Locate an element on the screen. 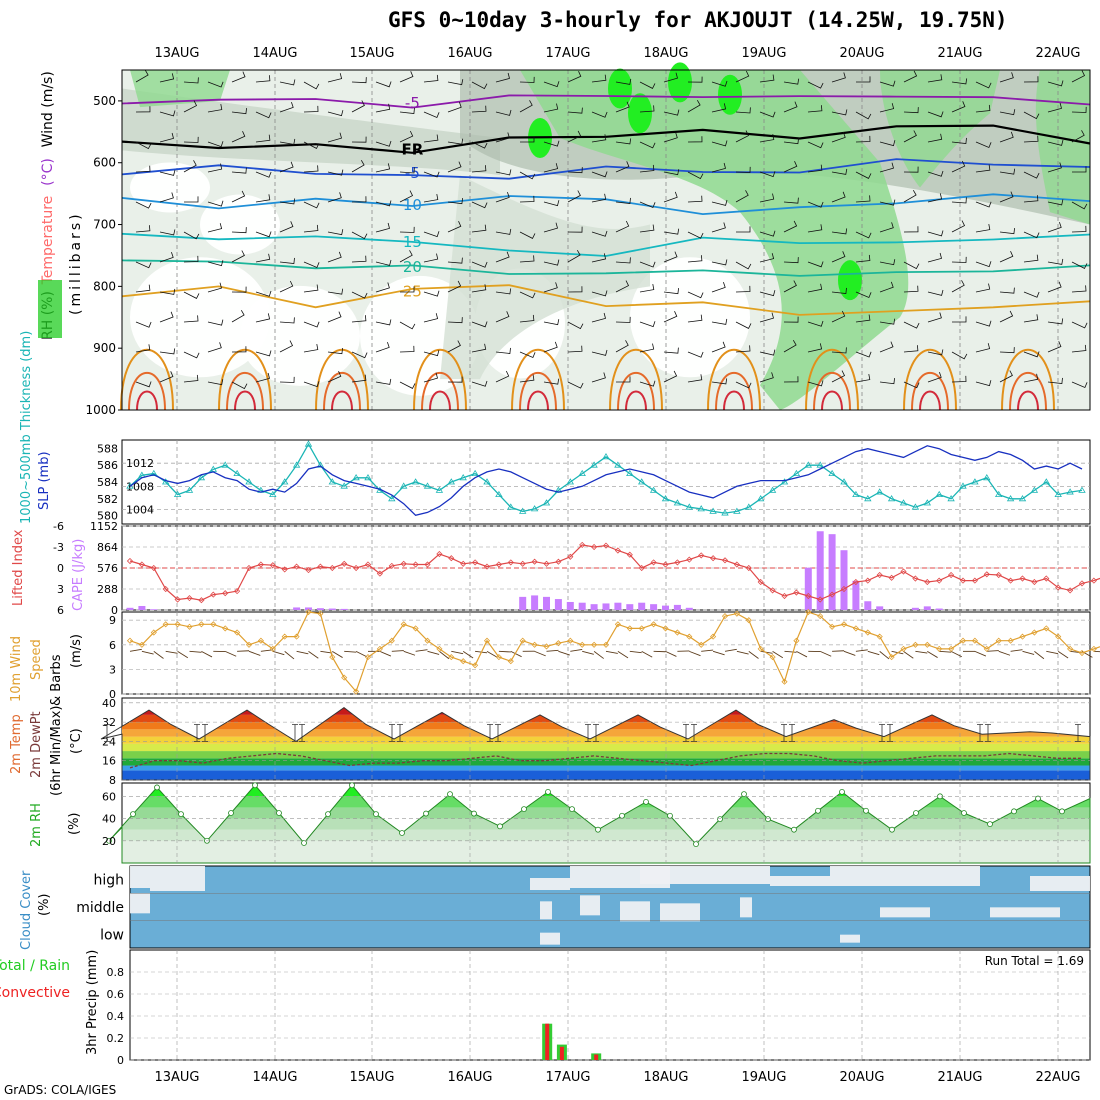 This screenshot has height=1100, width=1100. thickness-tick-label: 588 is located at coordinates (107, 448).